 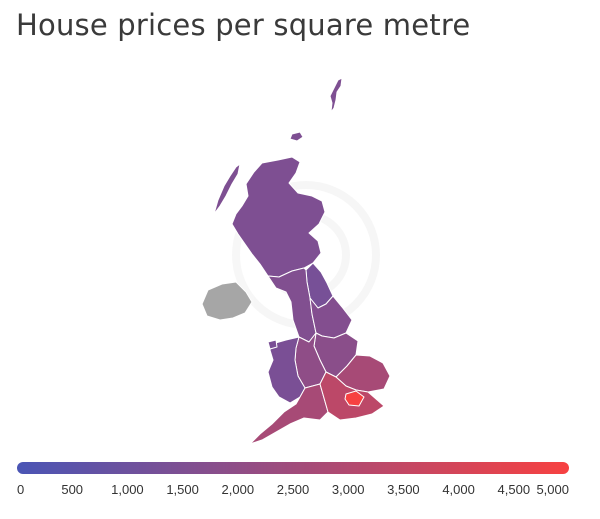 What do you see at coordinates (293, 468) in the screenshot?
I see `legend-color-scale` at bounding box center [293, 468].